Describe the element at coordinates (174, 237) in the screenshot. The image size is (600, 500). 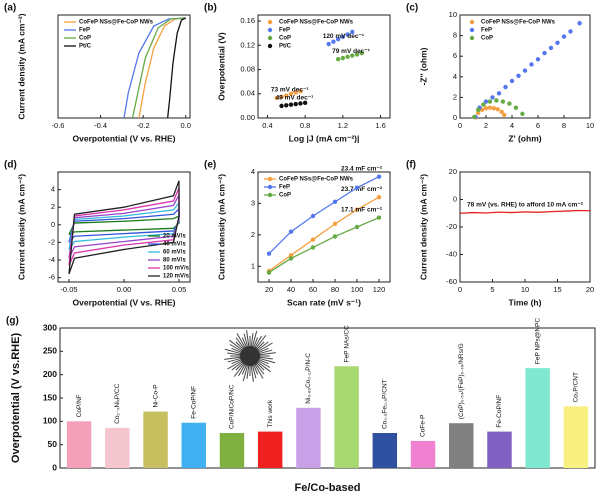
I see `legend-label: 20 mV/s` at that location.